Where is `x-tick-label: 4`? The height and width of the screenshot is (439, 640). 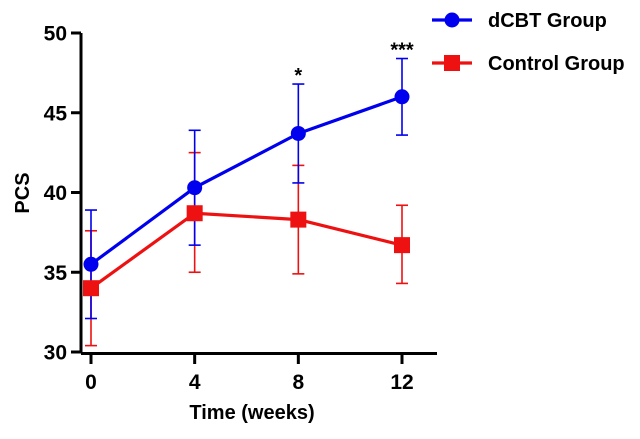
x-tick-label: 4 is located at coordinates (195, 382).